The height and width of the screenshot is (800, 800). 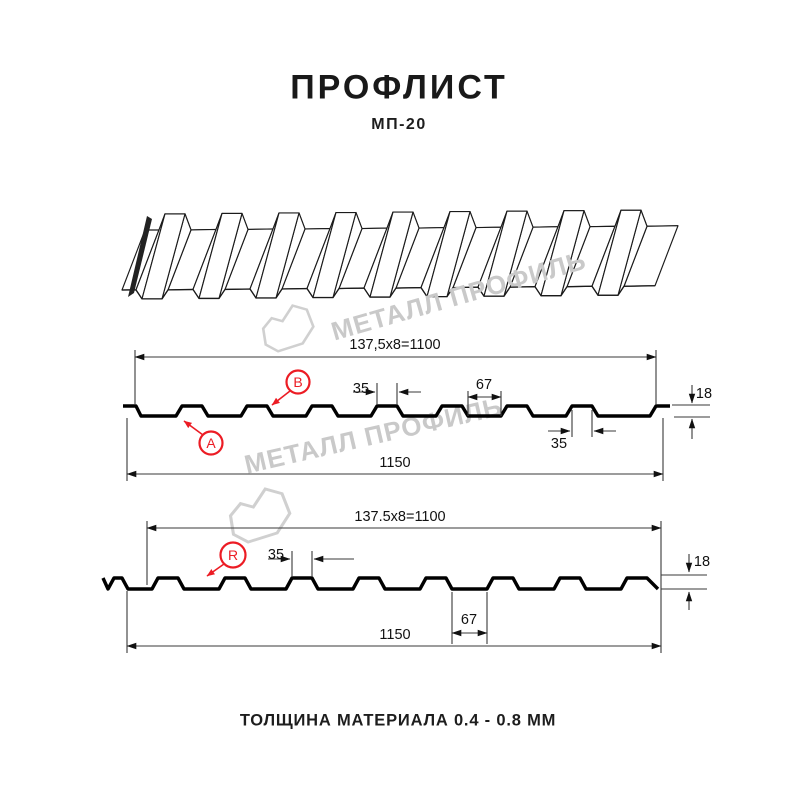 I want to click on dim-height-18-bottom: 18, so click(x=702, y=562).